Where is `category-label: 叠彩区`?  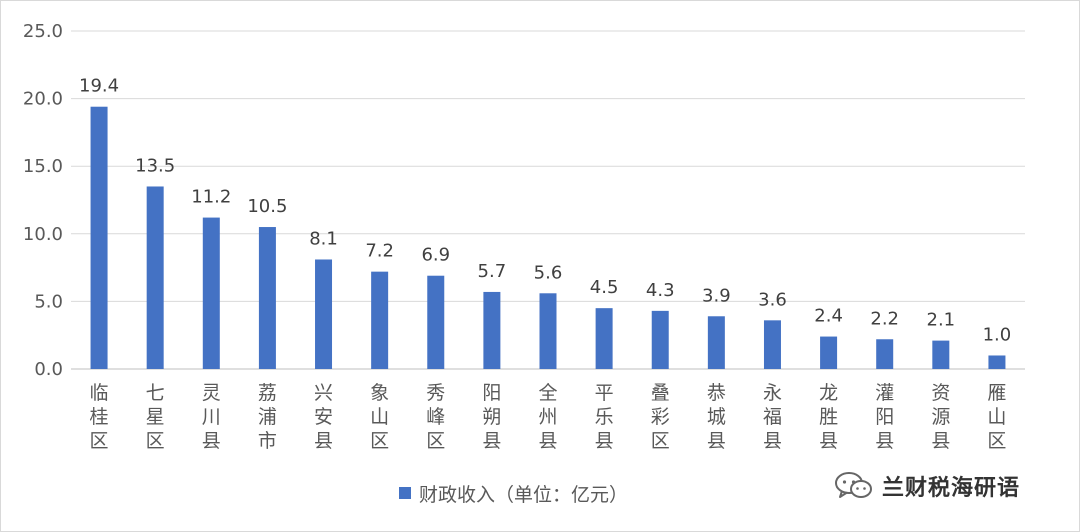 category-label: 叠彩区 is located at coordinates (660, 417).